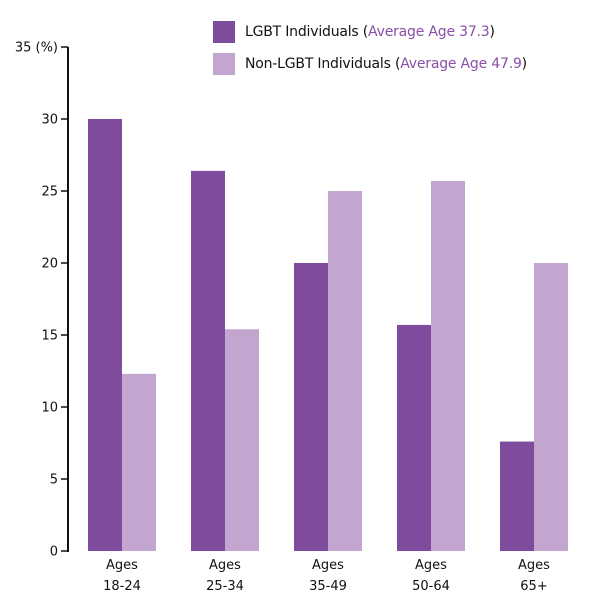  I want to click on x-tick-label: 65+, so click(533, 586).